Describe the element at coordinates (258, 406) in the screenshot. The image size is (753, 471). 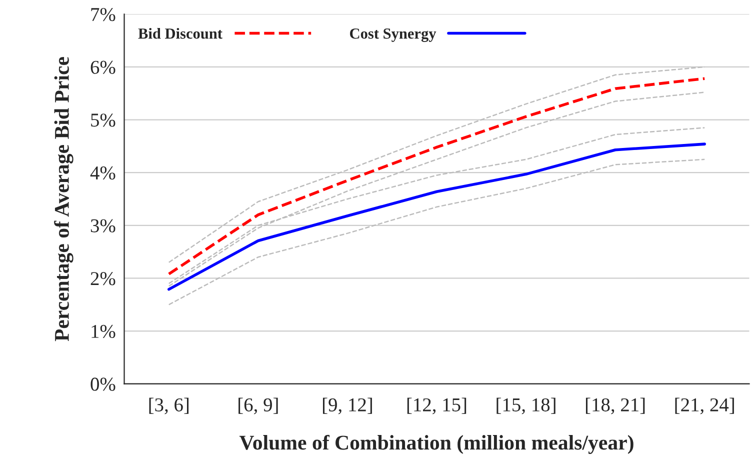
I see `x-tick-label: [6, 9]` at that location.